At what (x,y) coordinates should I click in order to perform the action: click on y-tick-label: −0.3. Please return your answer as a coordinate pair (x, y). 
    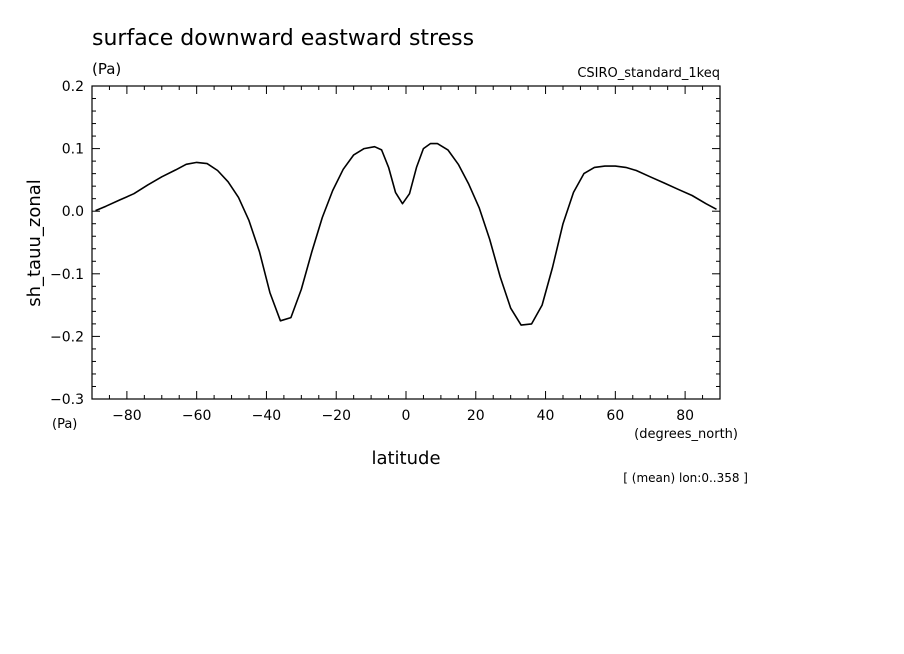
    Looking at the image, I should click on (67, 400).